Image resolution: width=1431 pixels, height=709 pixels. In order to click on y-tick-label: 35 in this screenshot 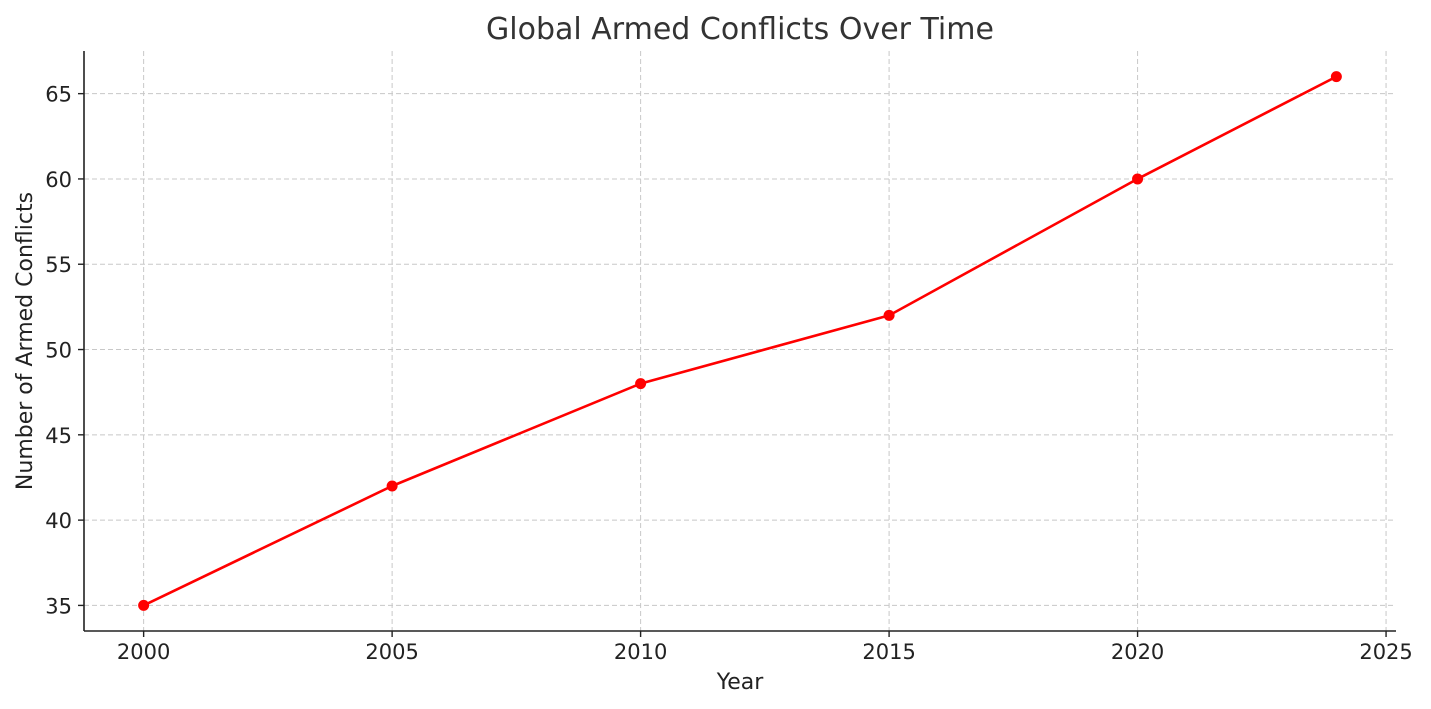, I will do `click(58, 606)`.